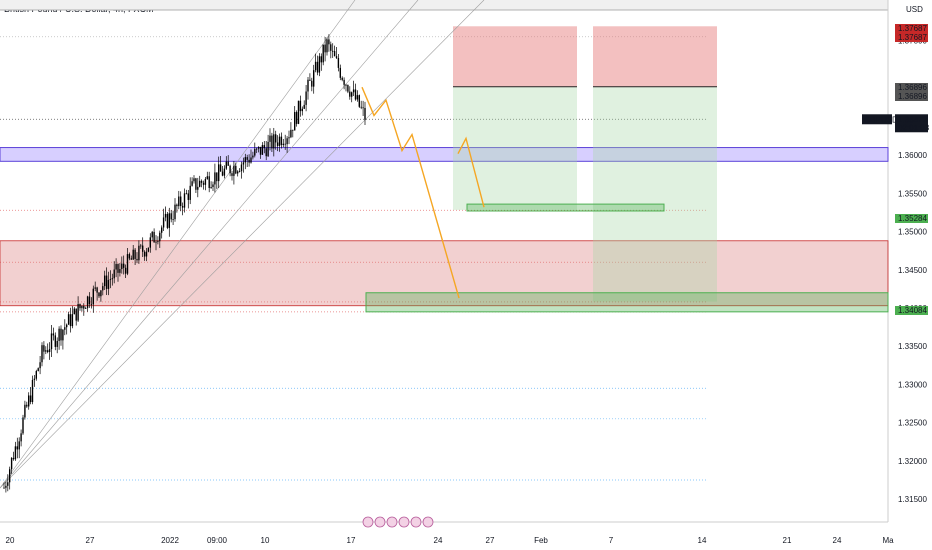 The width and height of the screenshot is (932, 550). Describe the element at coordinates (912, 461) in the screenshot. I see `y-tick-label-1: 1.32000` at that location.